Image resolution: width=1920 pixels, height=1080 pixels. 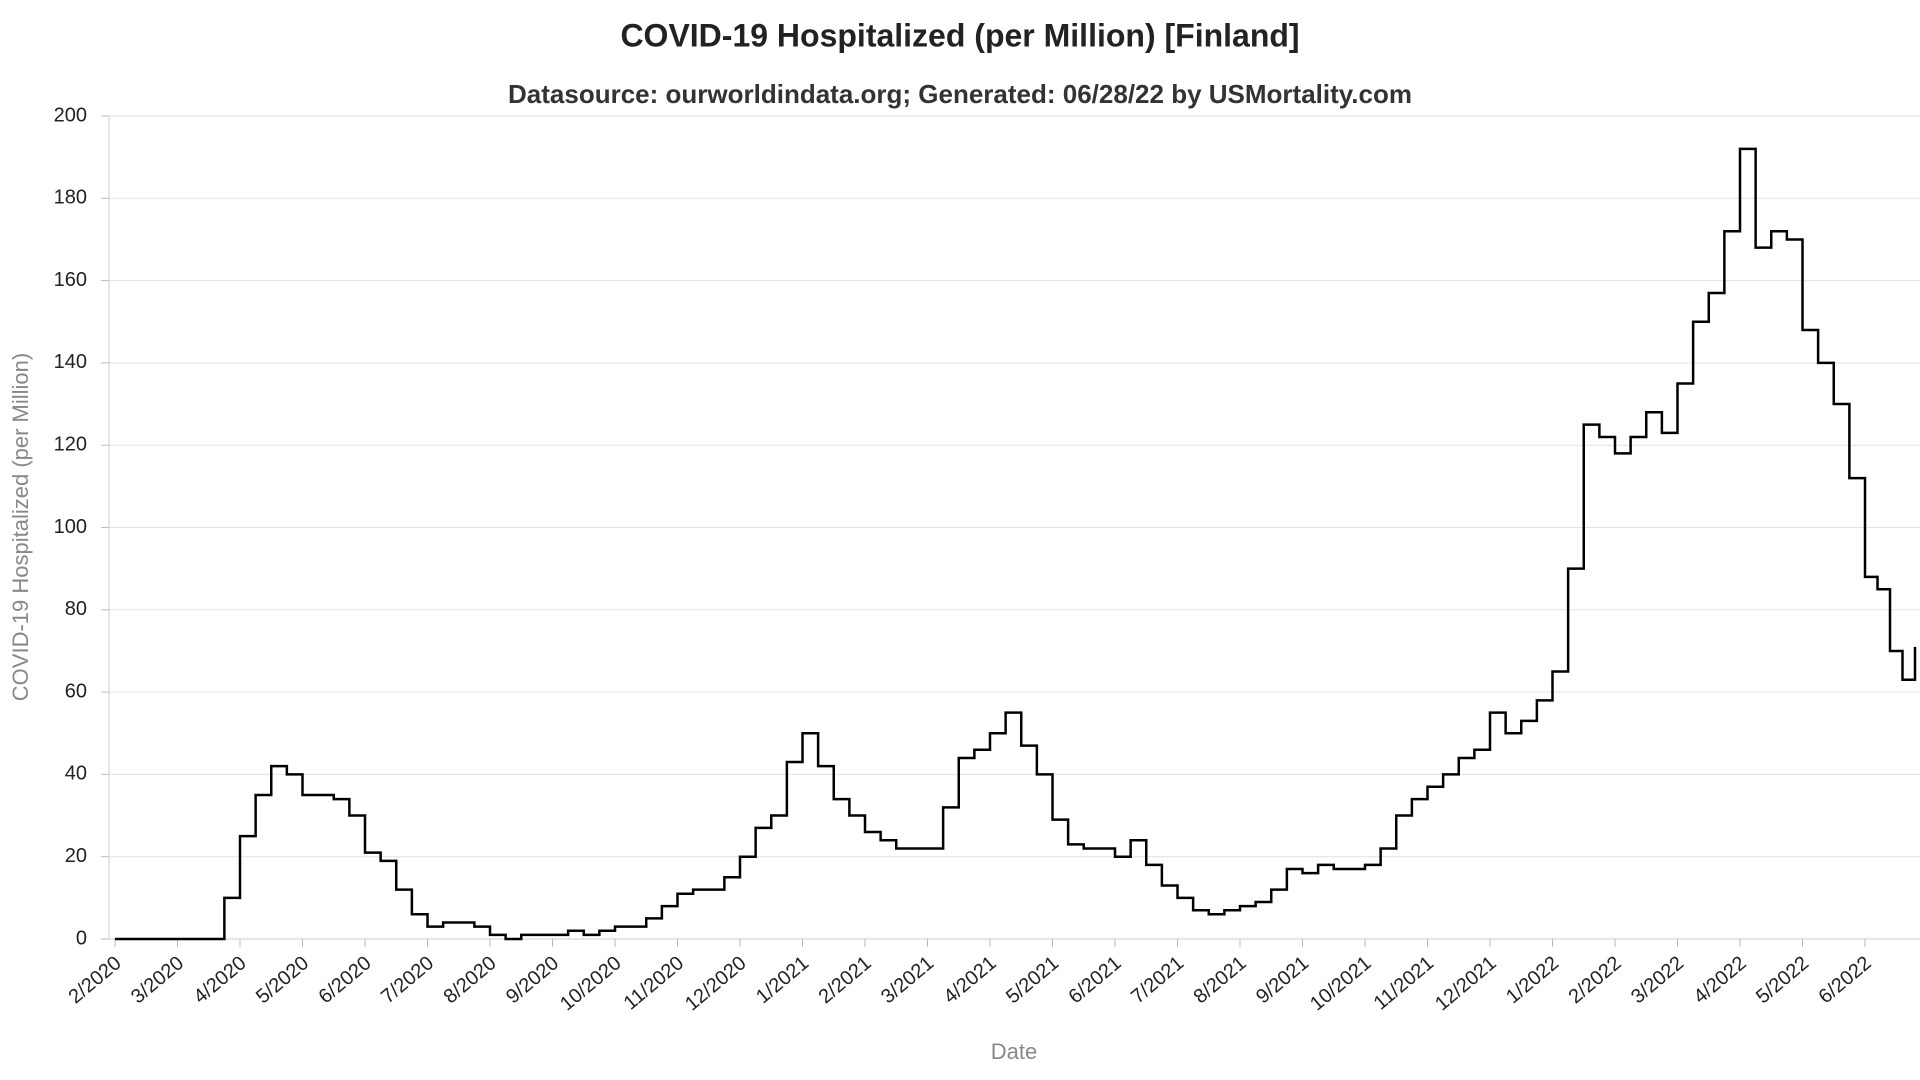 I want to click on x-tick-label: 11/2020, so click(x=654, y=983).